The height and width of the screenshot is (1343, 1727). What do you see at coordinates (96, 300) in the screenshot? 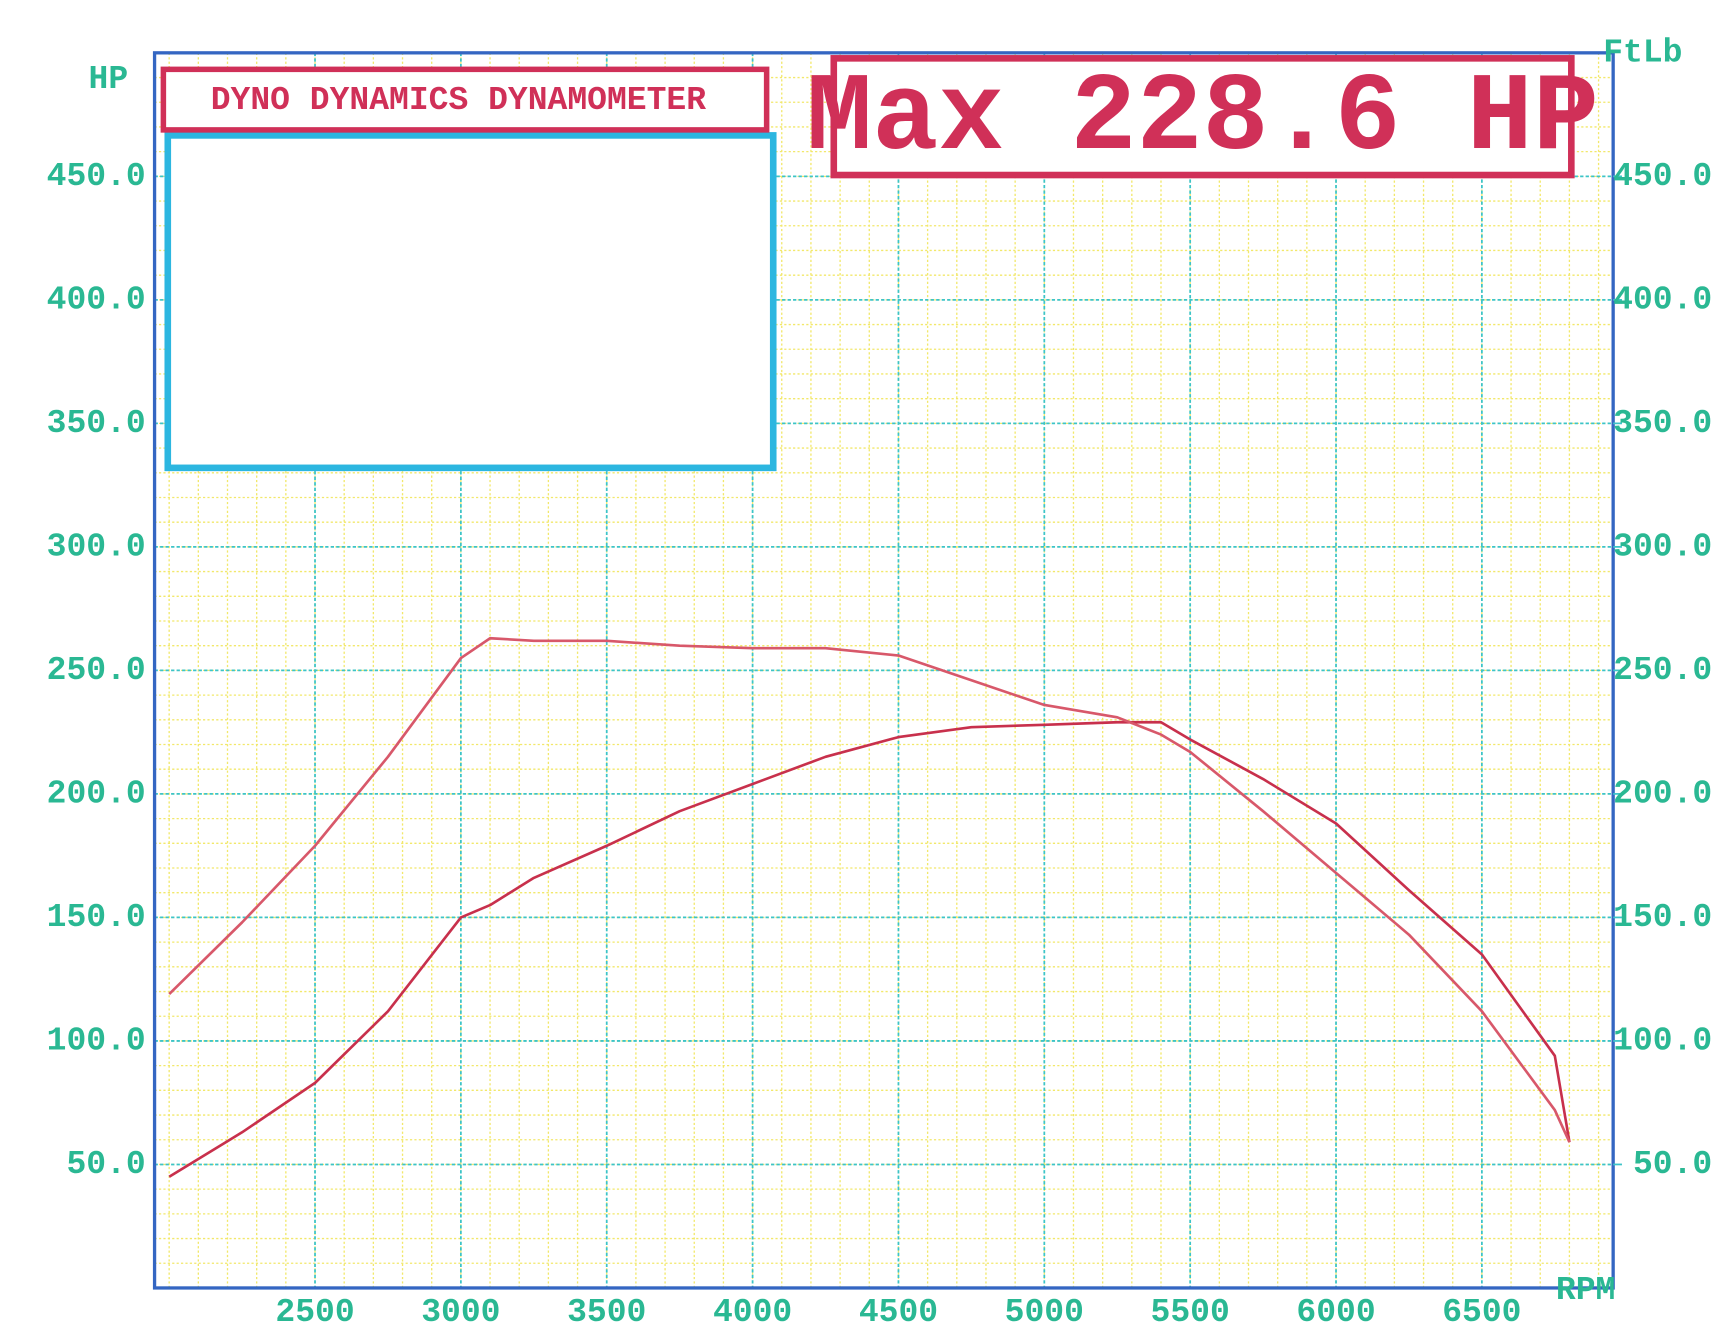
I see `y-tick-label: 400.0` at bounding box center [96, 300].